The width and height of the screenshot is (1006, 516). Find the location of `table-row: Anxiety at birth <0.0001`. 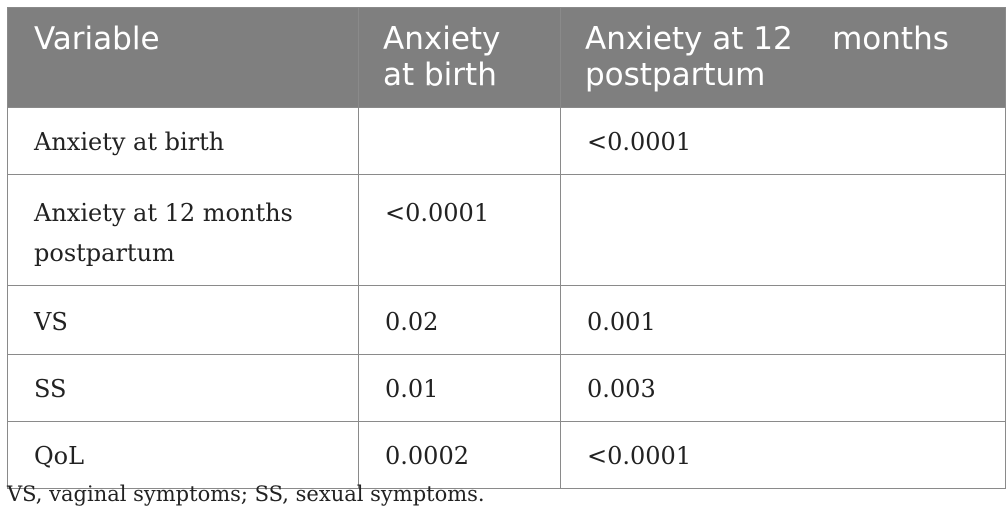

table-row: Anxiety at birth <0.0001 is located at coordinates (506, 141).